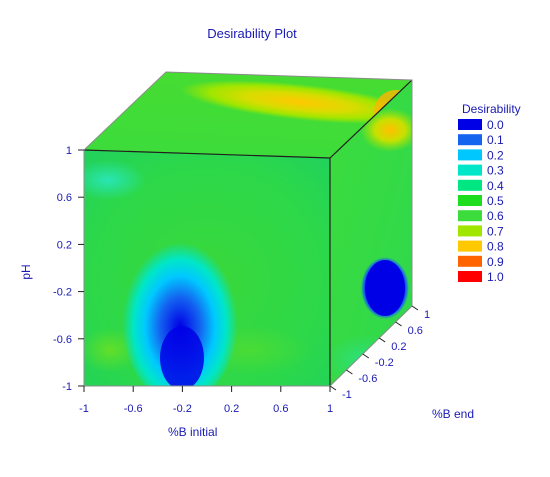 The width and height of the screenshot is (550, 477). Describe the element at coordinates (68, 269) in the screenshot. I see `y-axis: 1 0.6 0.2 -0.2 -0.6 -1` at that location.